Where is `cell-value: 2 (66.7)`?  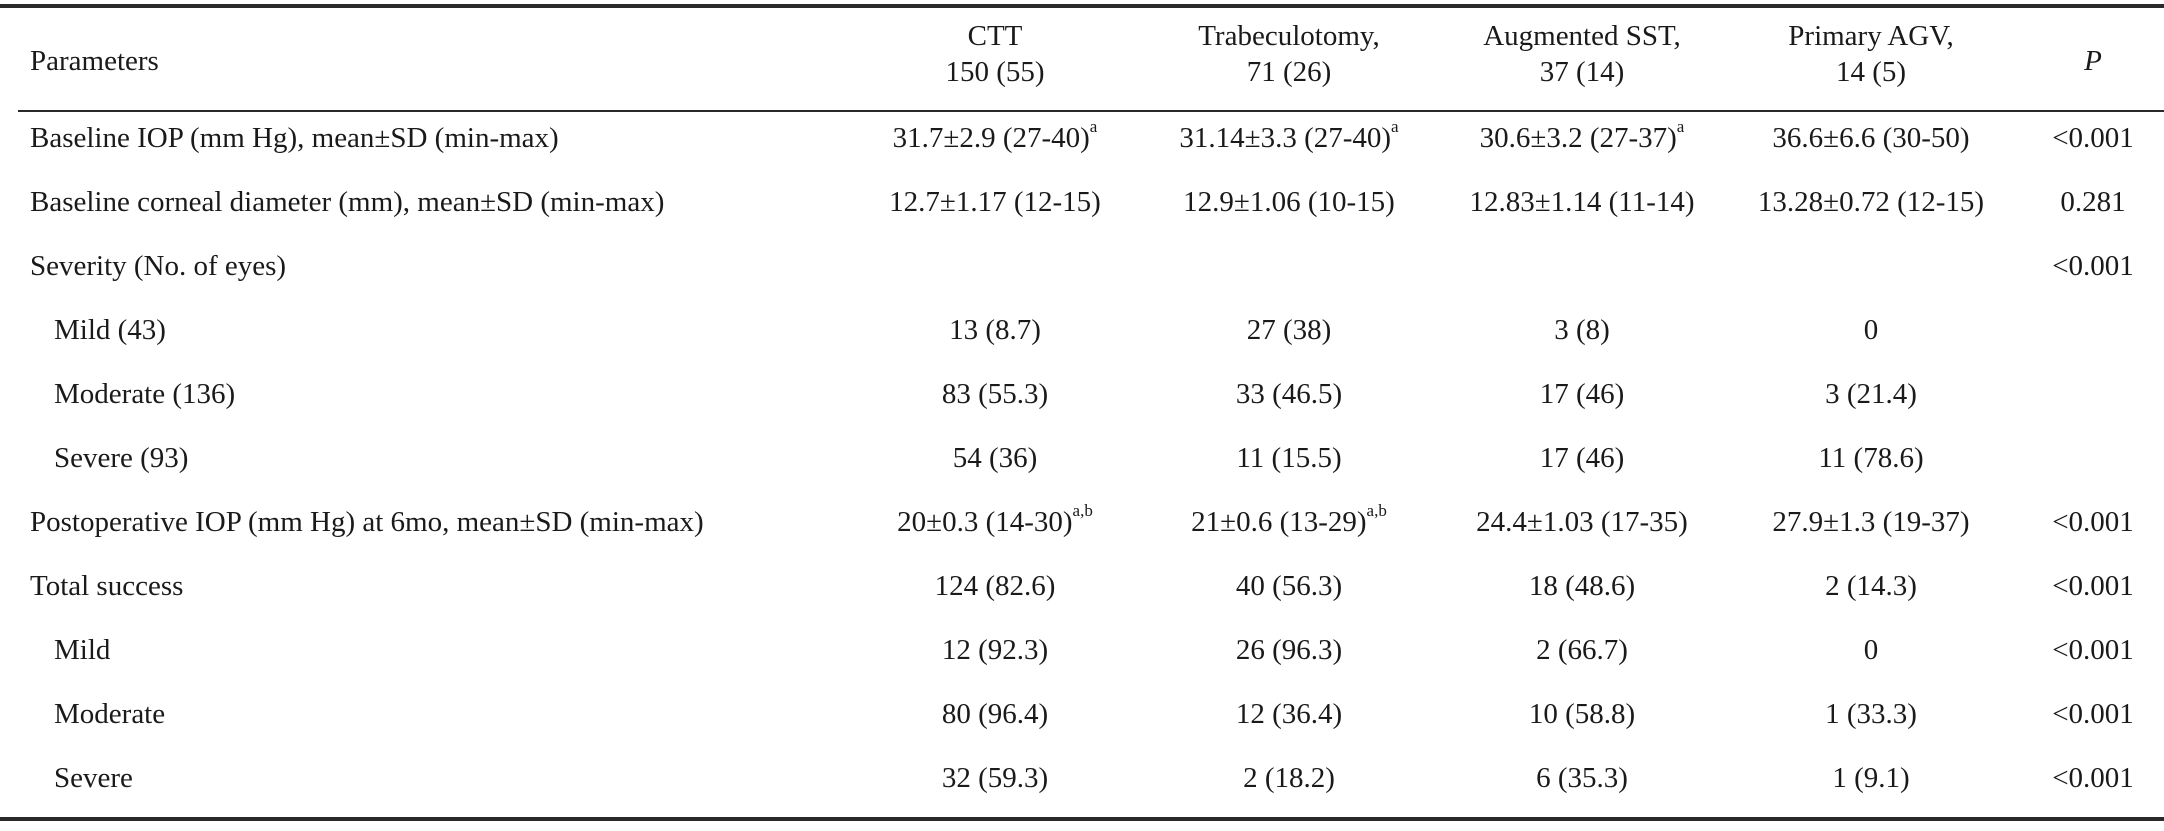
cell-value: 2 (66.7) is located at coordinates (1582, 650).